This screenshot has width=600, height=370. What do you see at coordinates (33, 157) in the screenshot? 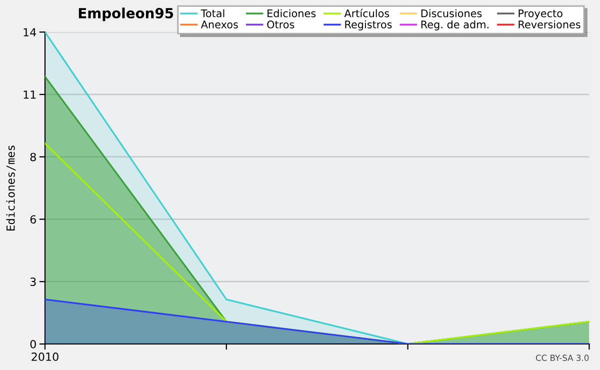
I see `y-tick-label: 8` at bounding box center [33, 157].